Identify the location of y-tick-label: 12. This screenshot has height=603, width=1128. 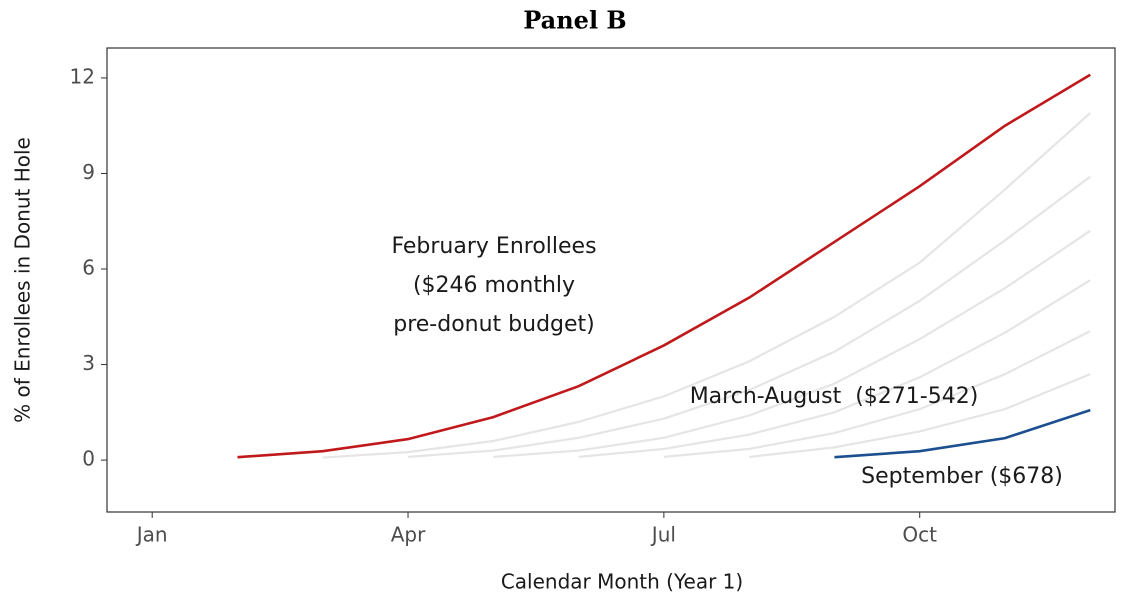
(82, 76).